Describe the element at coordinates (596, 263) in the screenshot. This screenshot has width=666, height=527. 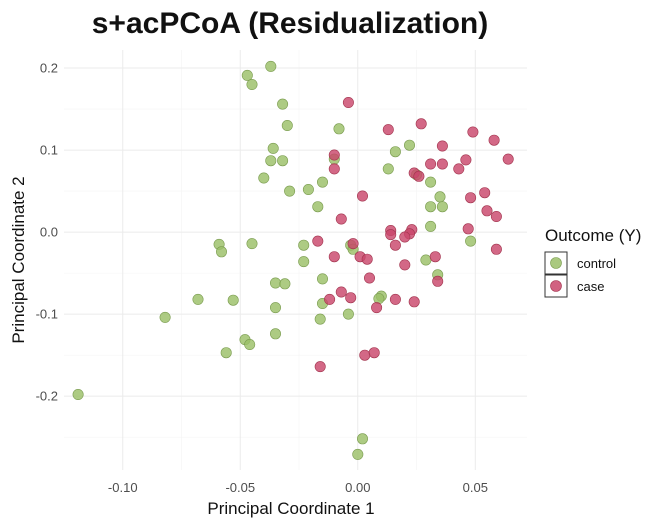
I see `legend-label-control: control` at that location.